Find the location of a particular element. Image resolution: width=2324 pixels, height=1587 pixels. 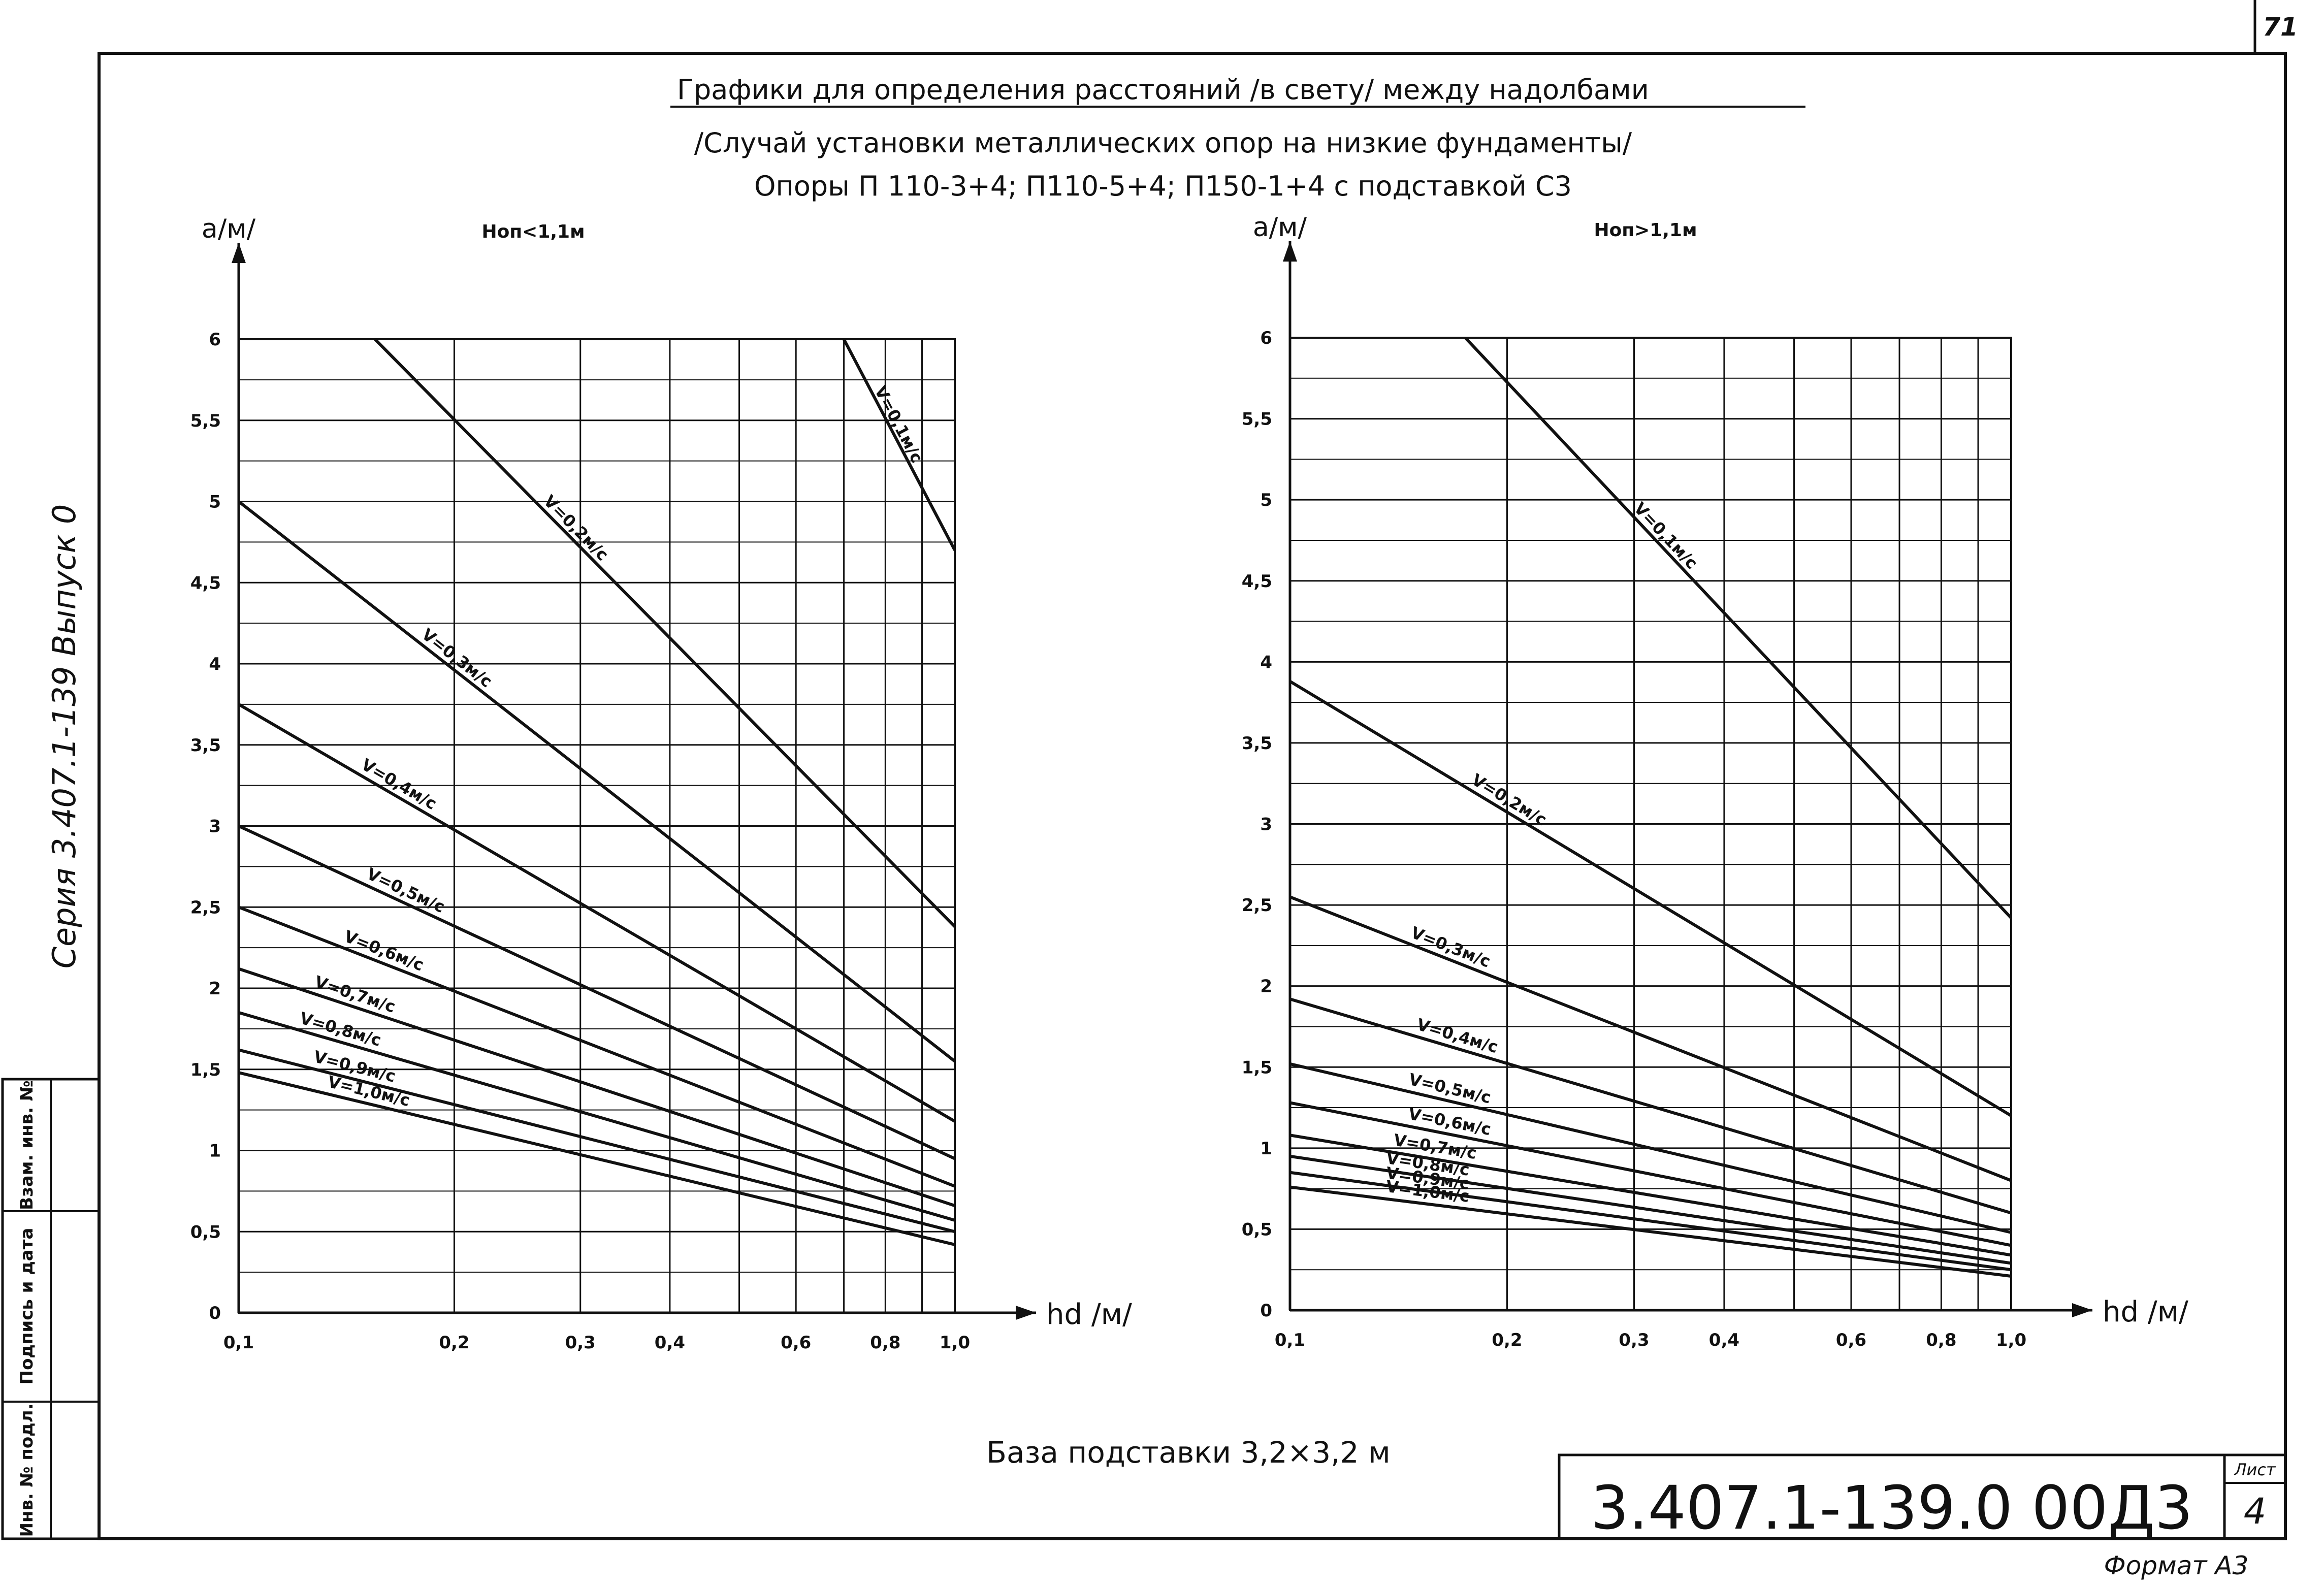

series-label: V=0,8м/с is located at coordinates (341, 1029).